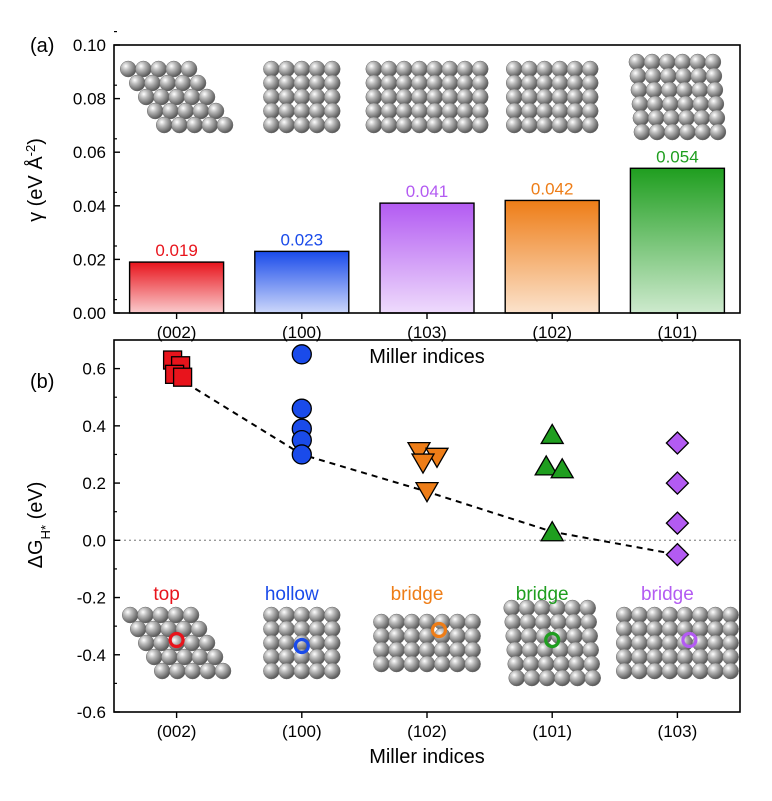 This screenshot has width=772, height=801. What do you see at coordinates (302, 239) in the screenshot?
I see `value-label-100: 0.023` at bounding box center [302, 239].